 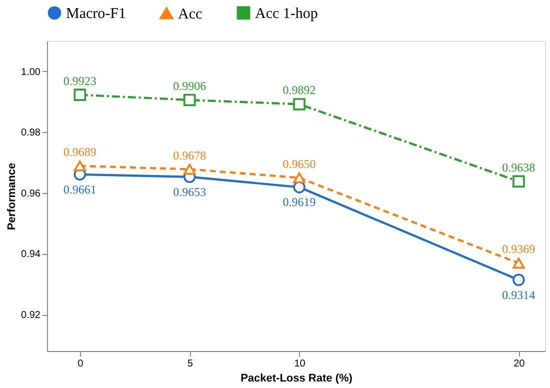 What do you see at coordinates (81, 364) in the screenshot?
I see `x-tick-label: 0` at bounding box center [81, 364].